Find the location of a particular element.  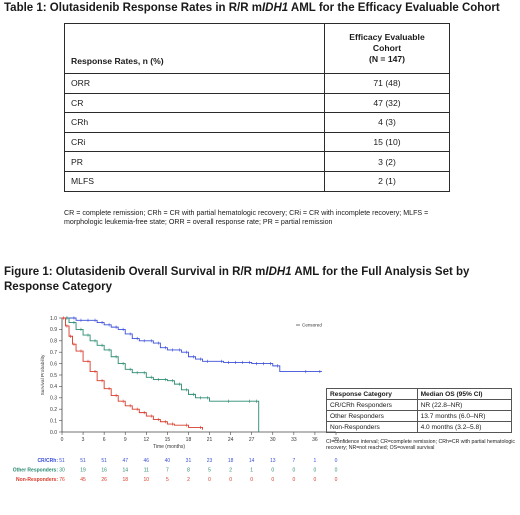

x-tick-label: 24 is located at coordinates (231, 440).